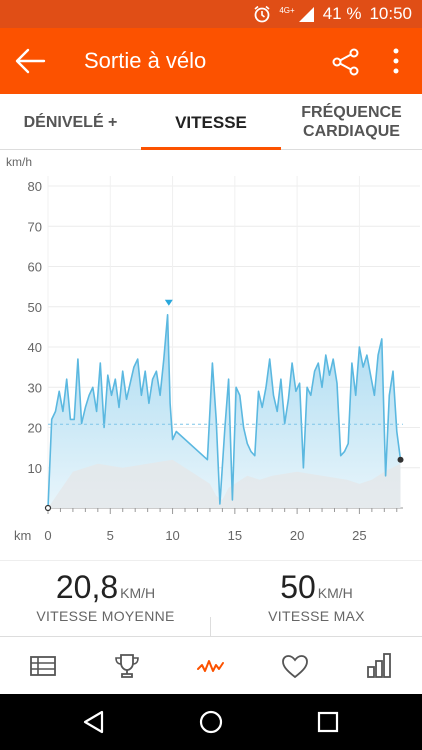 This screenshot has width=422, height=750. I want to click on recents-square-icon, so click(328, 722).